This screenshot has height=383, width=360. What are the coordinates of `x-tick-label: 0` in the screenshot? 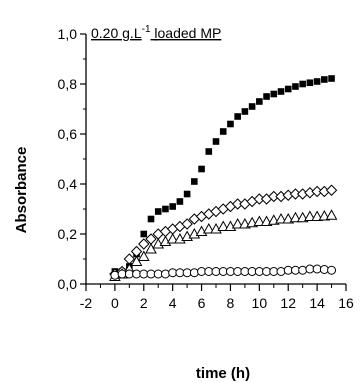 It's located at (115, 303).